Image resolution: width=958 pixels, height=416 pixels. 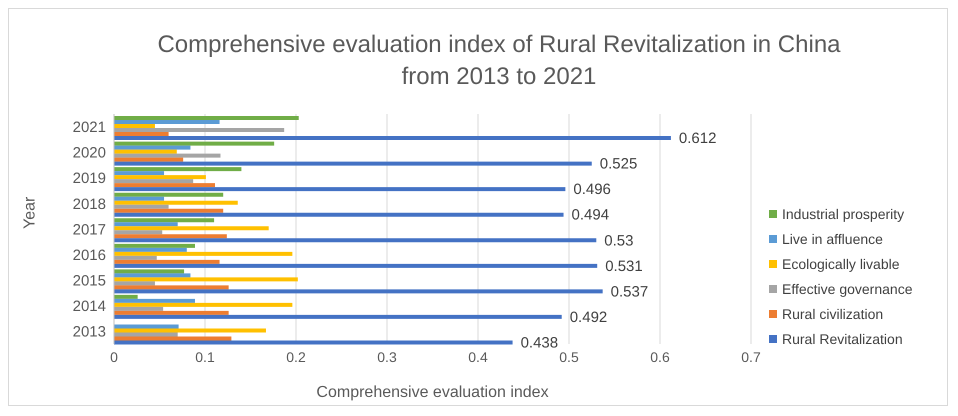 I want to click on x-tick-label: 0.1, so click(x=205, y=356).